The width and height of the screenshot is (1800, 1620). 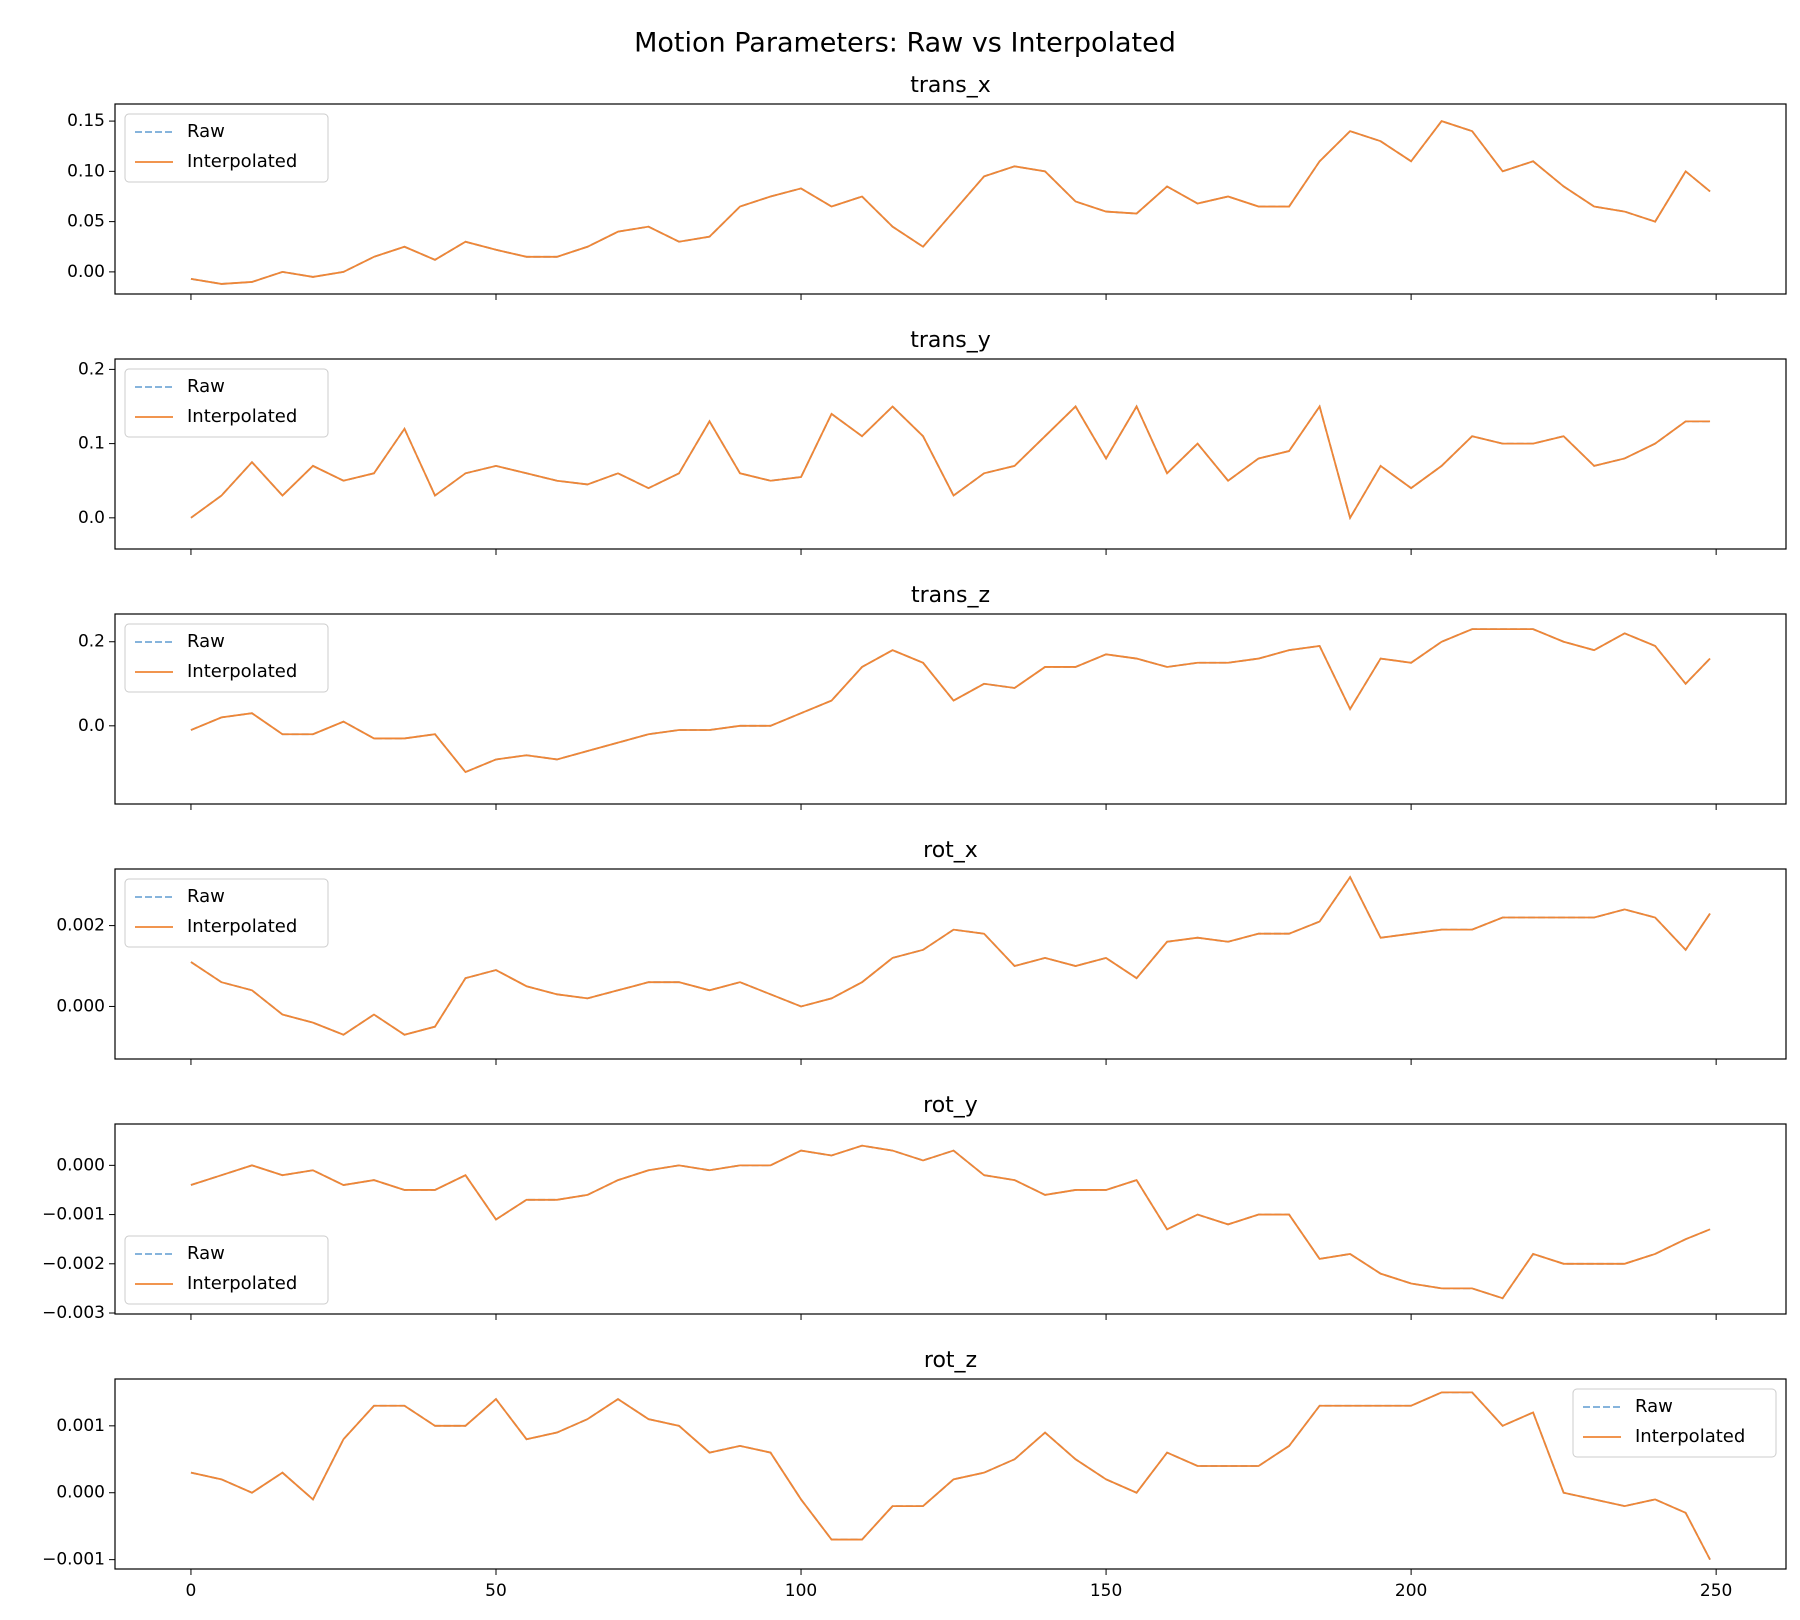 What do you see at coordinates (91, 444) in the screenshot?
I see `y-tick-label: 0.1` at bounding box center [91, 444].